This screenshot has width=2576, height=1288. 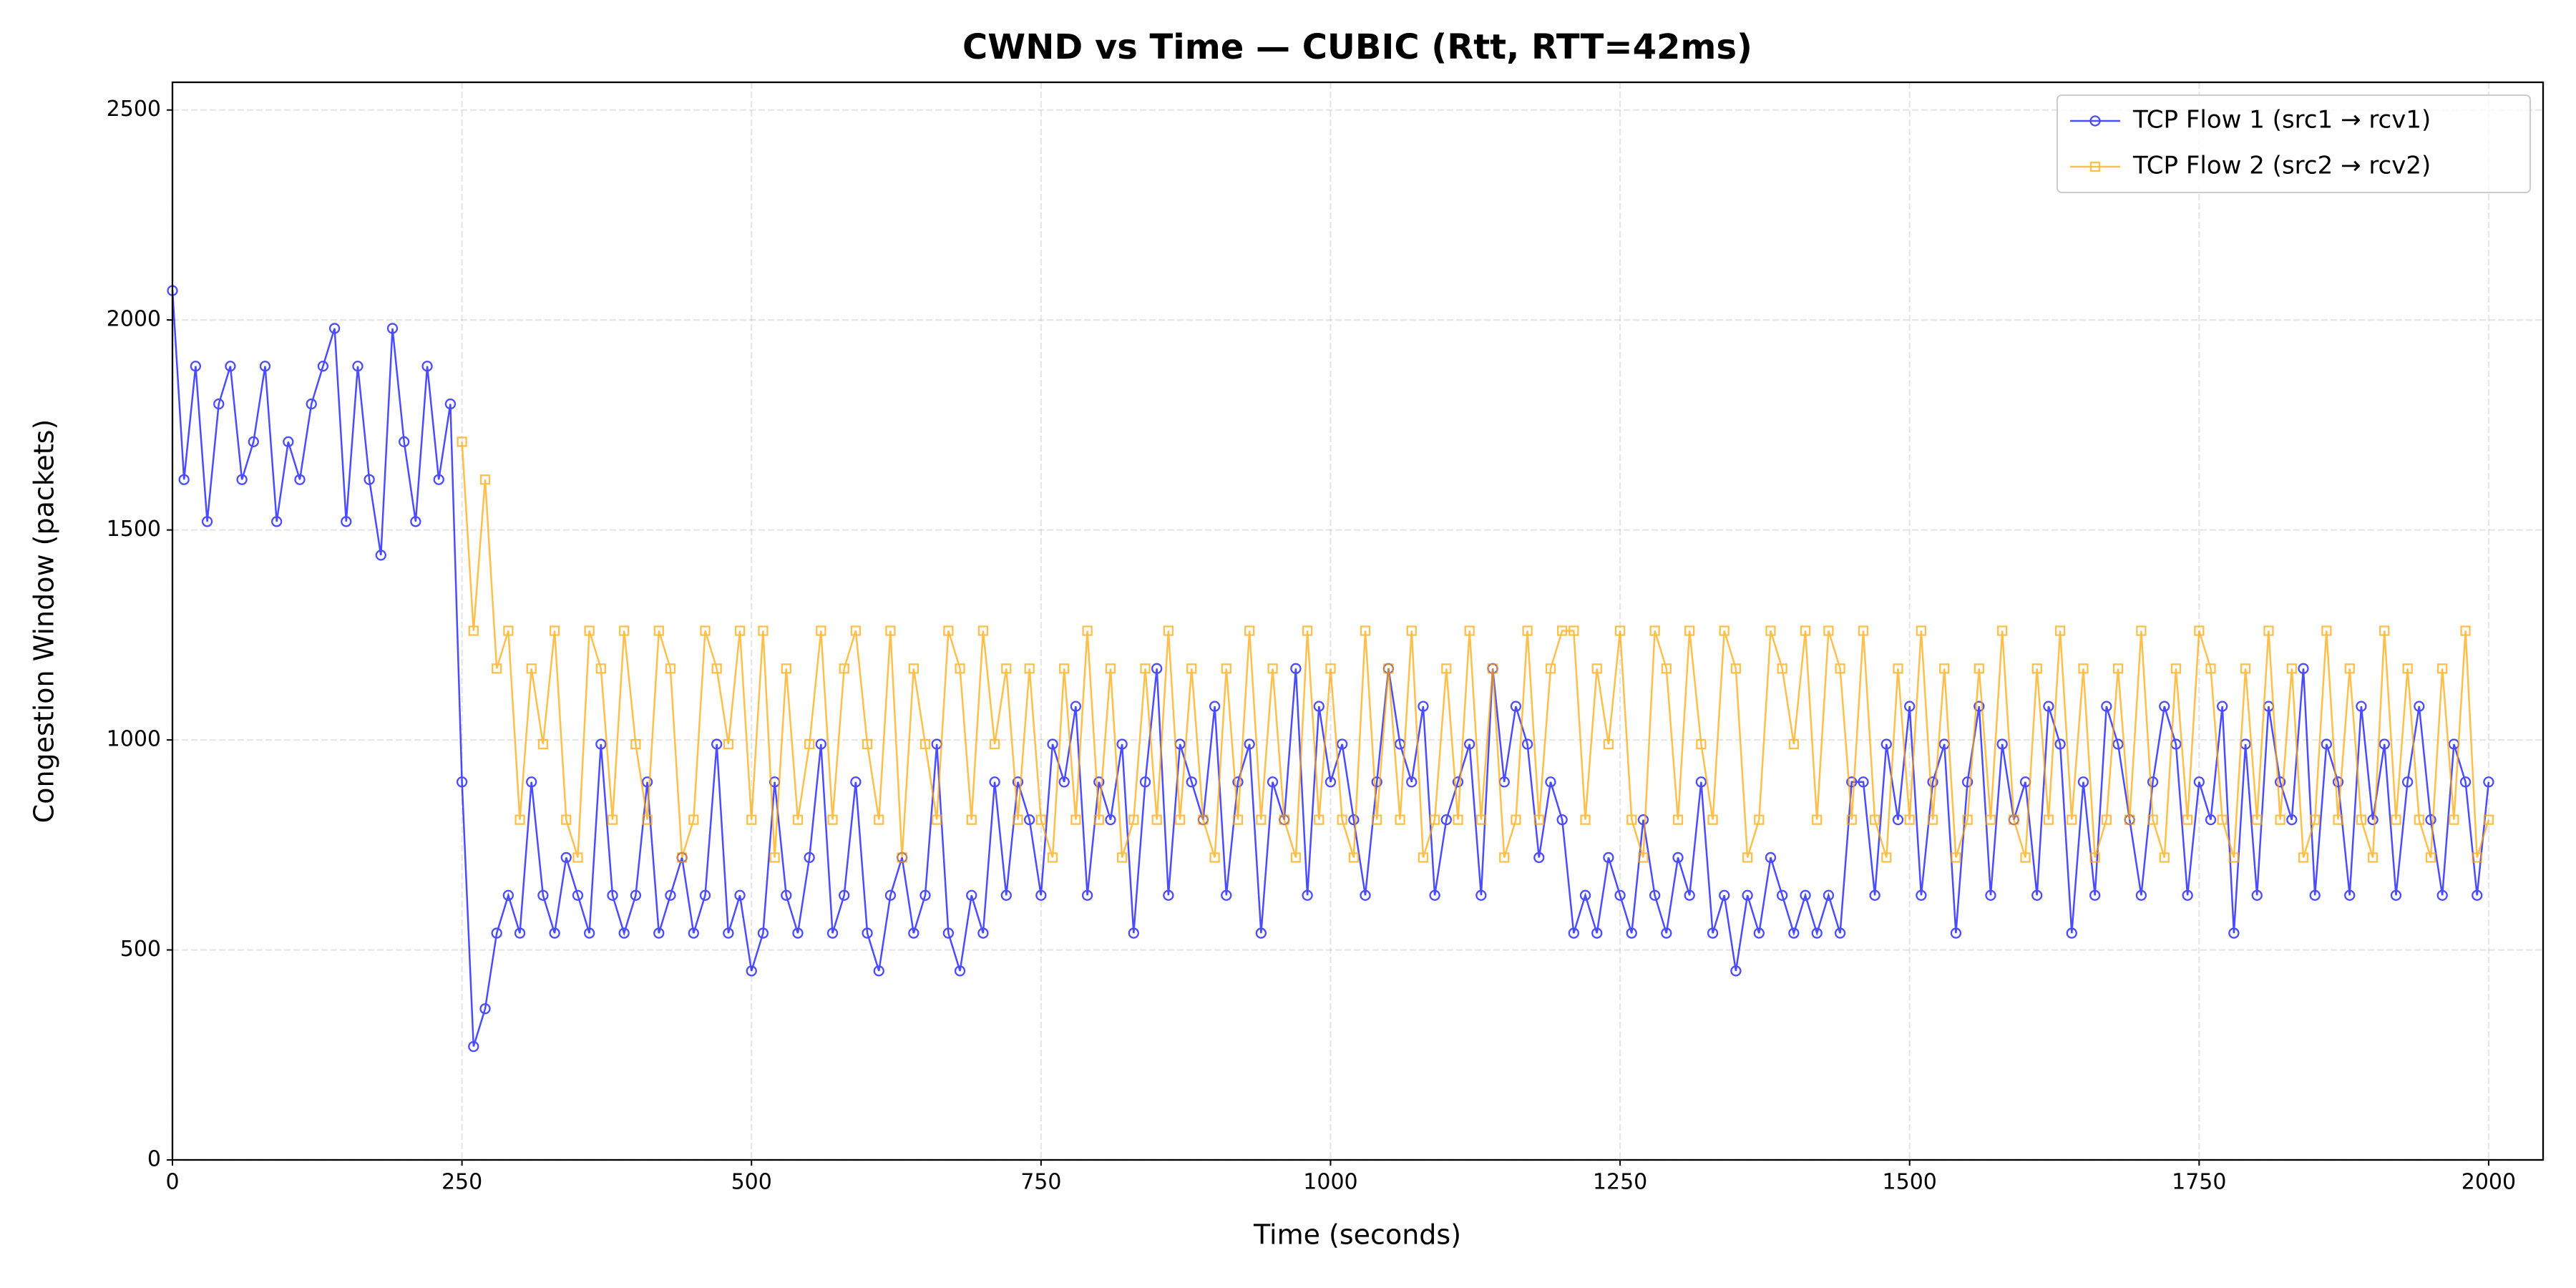 I want to click on y-tick-label: 1000, so click(x=134, y=739).